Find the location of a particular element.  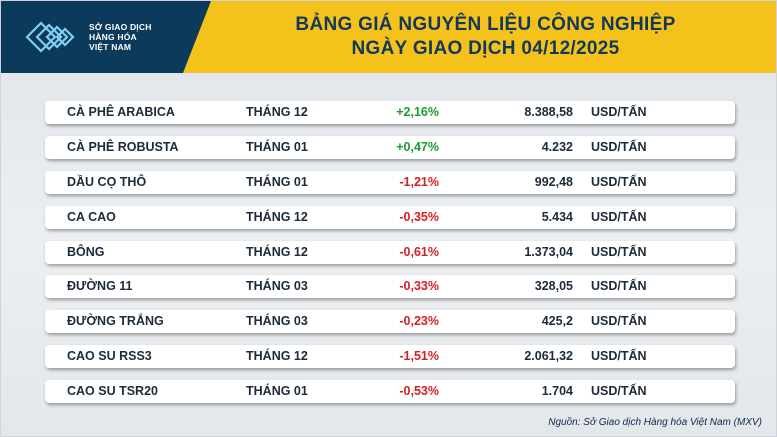

table-row: CA CAO THÁNG 12 -0,35% 5.434 USD/TẤN is located at coordinates (390, 217).